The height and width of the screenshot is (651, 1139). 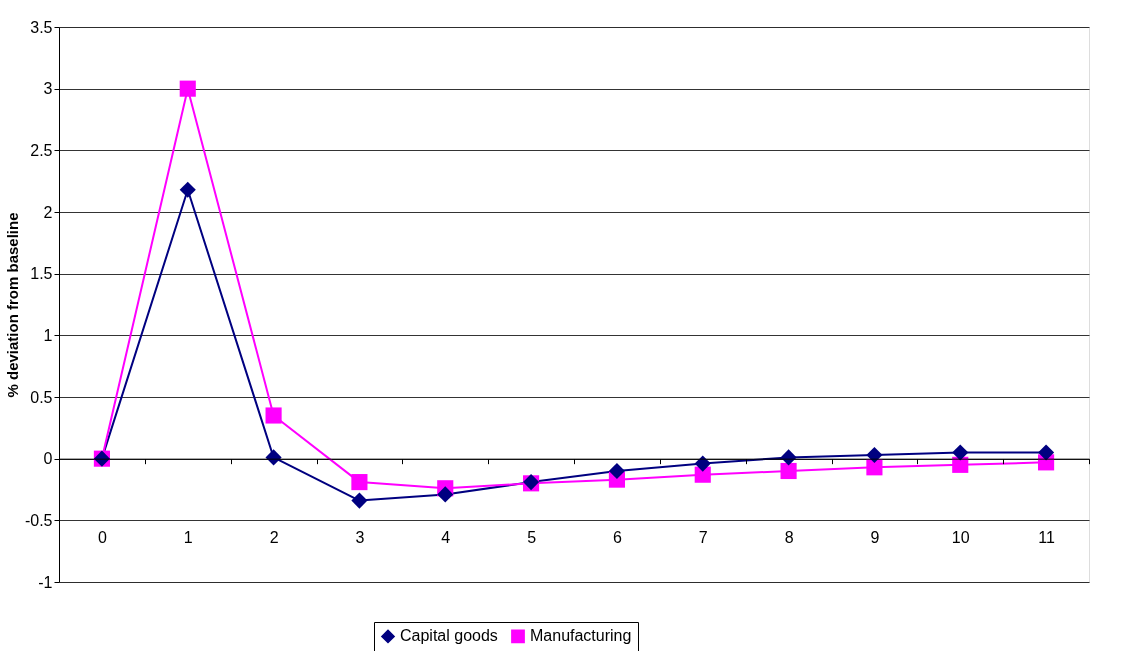 I want to click on x-tick-label: 4, so click(x=446, y=538).